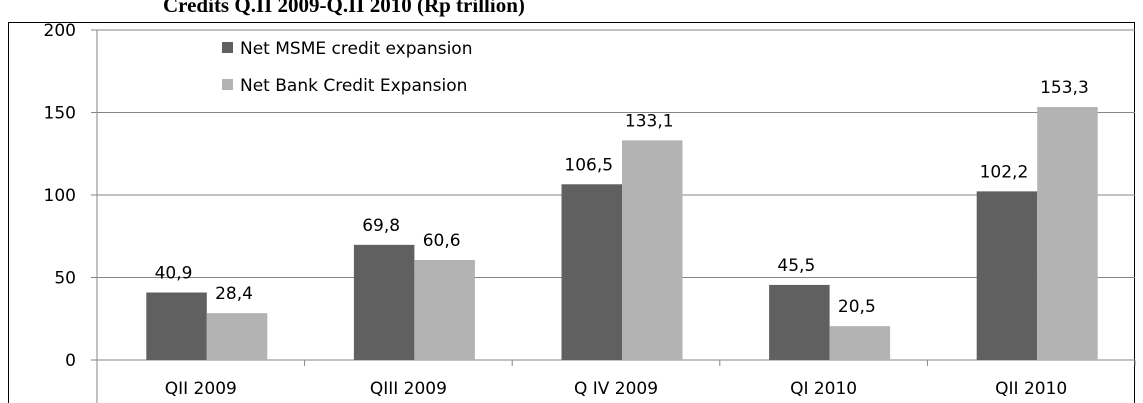  What do you see at coordinates (174, 274) in the screenshot?
I see `data-label: 40,9` at bounding box center [174, 274].